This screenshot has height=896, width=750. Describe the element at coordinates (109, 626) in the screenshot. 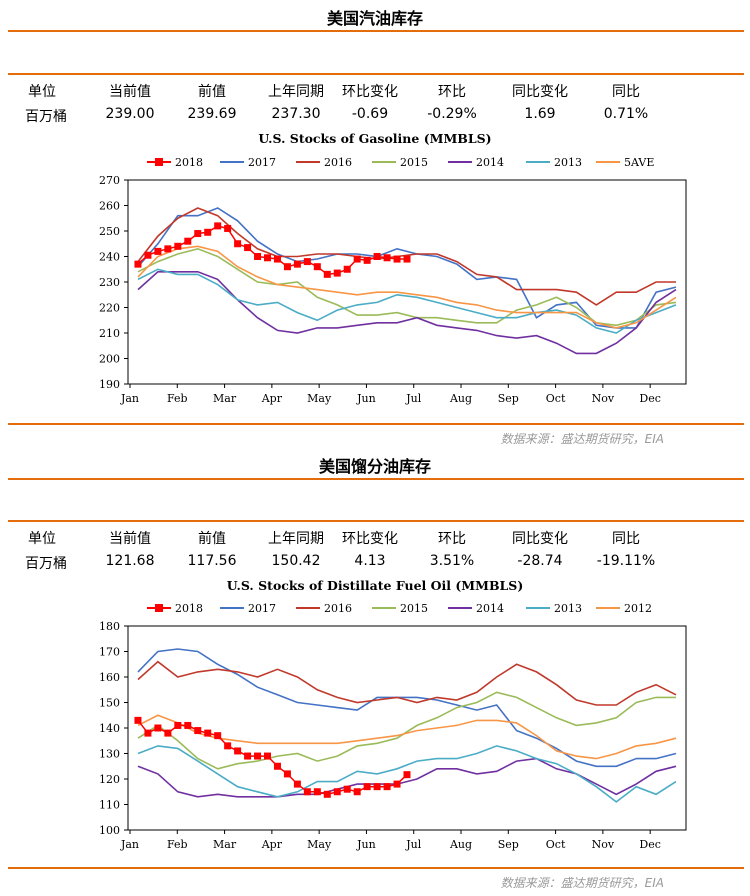

I see `y-tick-label: 180` at that location.